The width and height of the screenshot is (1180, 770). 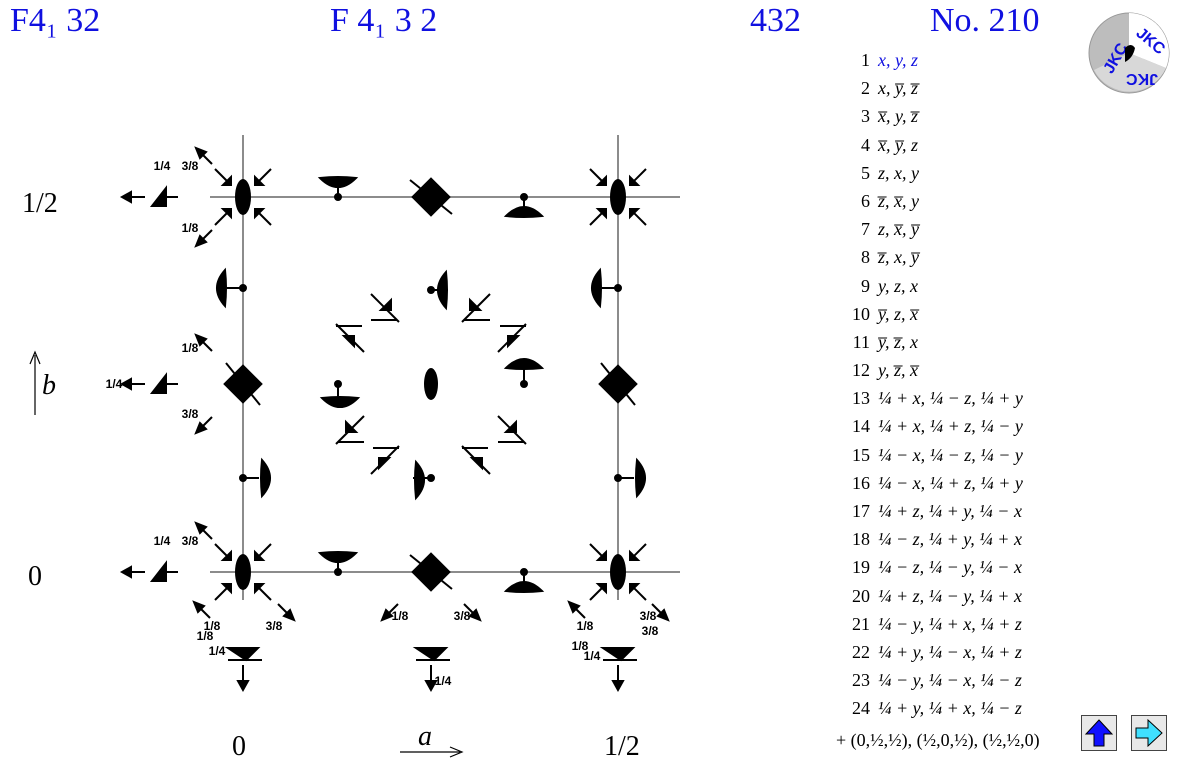 I want to click on svg-text: JKC, so click(x=1142, y=78).